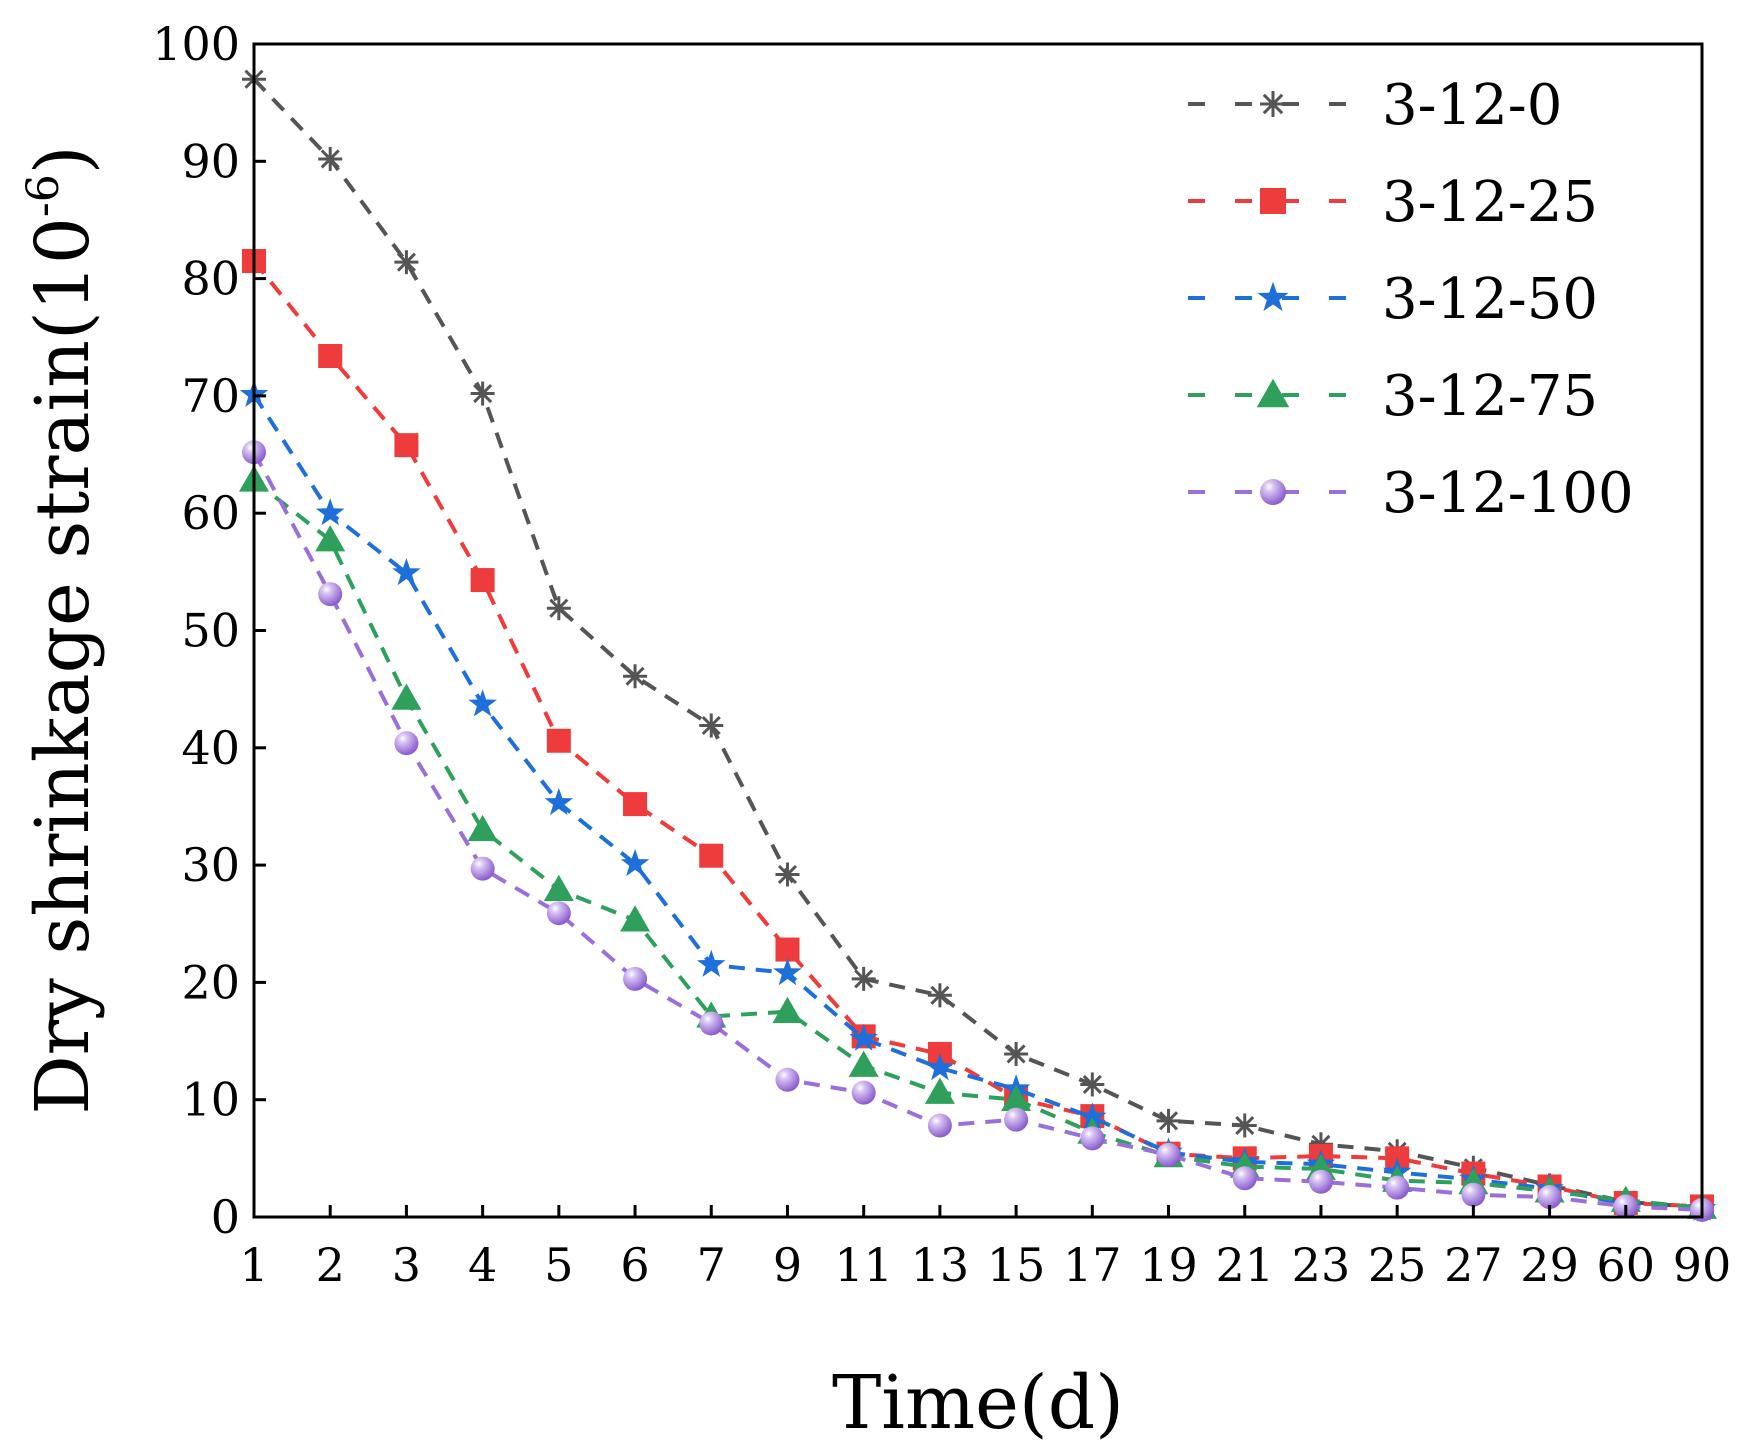 This screenshot has width=1738, height=1454. I want to click on x-tick-label: 11, so click(863, 1265).